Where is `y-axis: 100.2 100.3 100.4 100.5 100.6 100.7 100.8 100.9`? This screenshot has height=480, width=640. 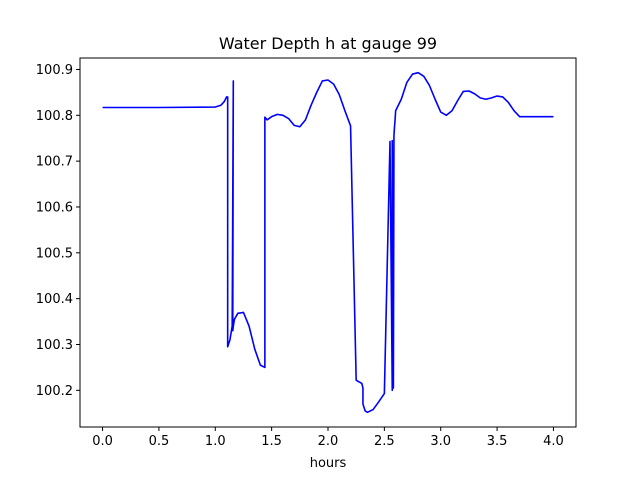 y-axis: 100.2 100.3 100.4 100.5 100.6 100.7 100.8 100.9 is located at coordinates (58, 231).